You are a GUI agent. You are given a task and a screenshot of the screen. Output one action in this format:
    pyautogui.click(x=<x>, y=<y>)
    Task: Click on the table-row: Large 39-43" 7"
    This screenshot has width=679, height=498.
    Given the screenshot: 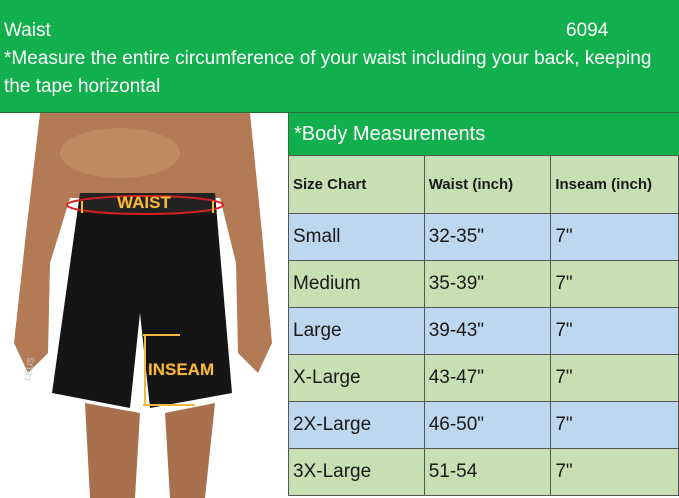 What is the action you would take?
    pyautogui.click(x=483, y=331)
    